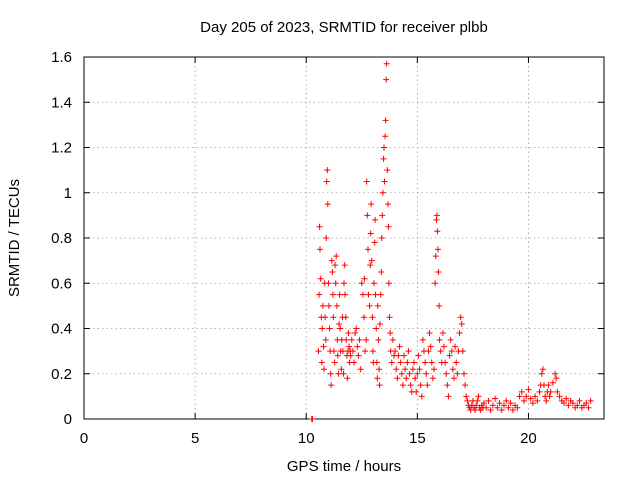 Image resolution: width=640 pixels, height=480 pixels. What do you see at coordinates (68, 419) in the screenshot?
I see `y-tick-label: 0` at bounding box center [68, 419].